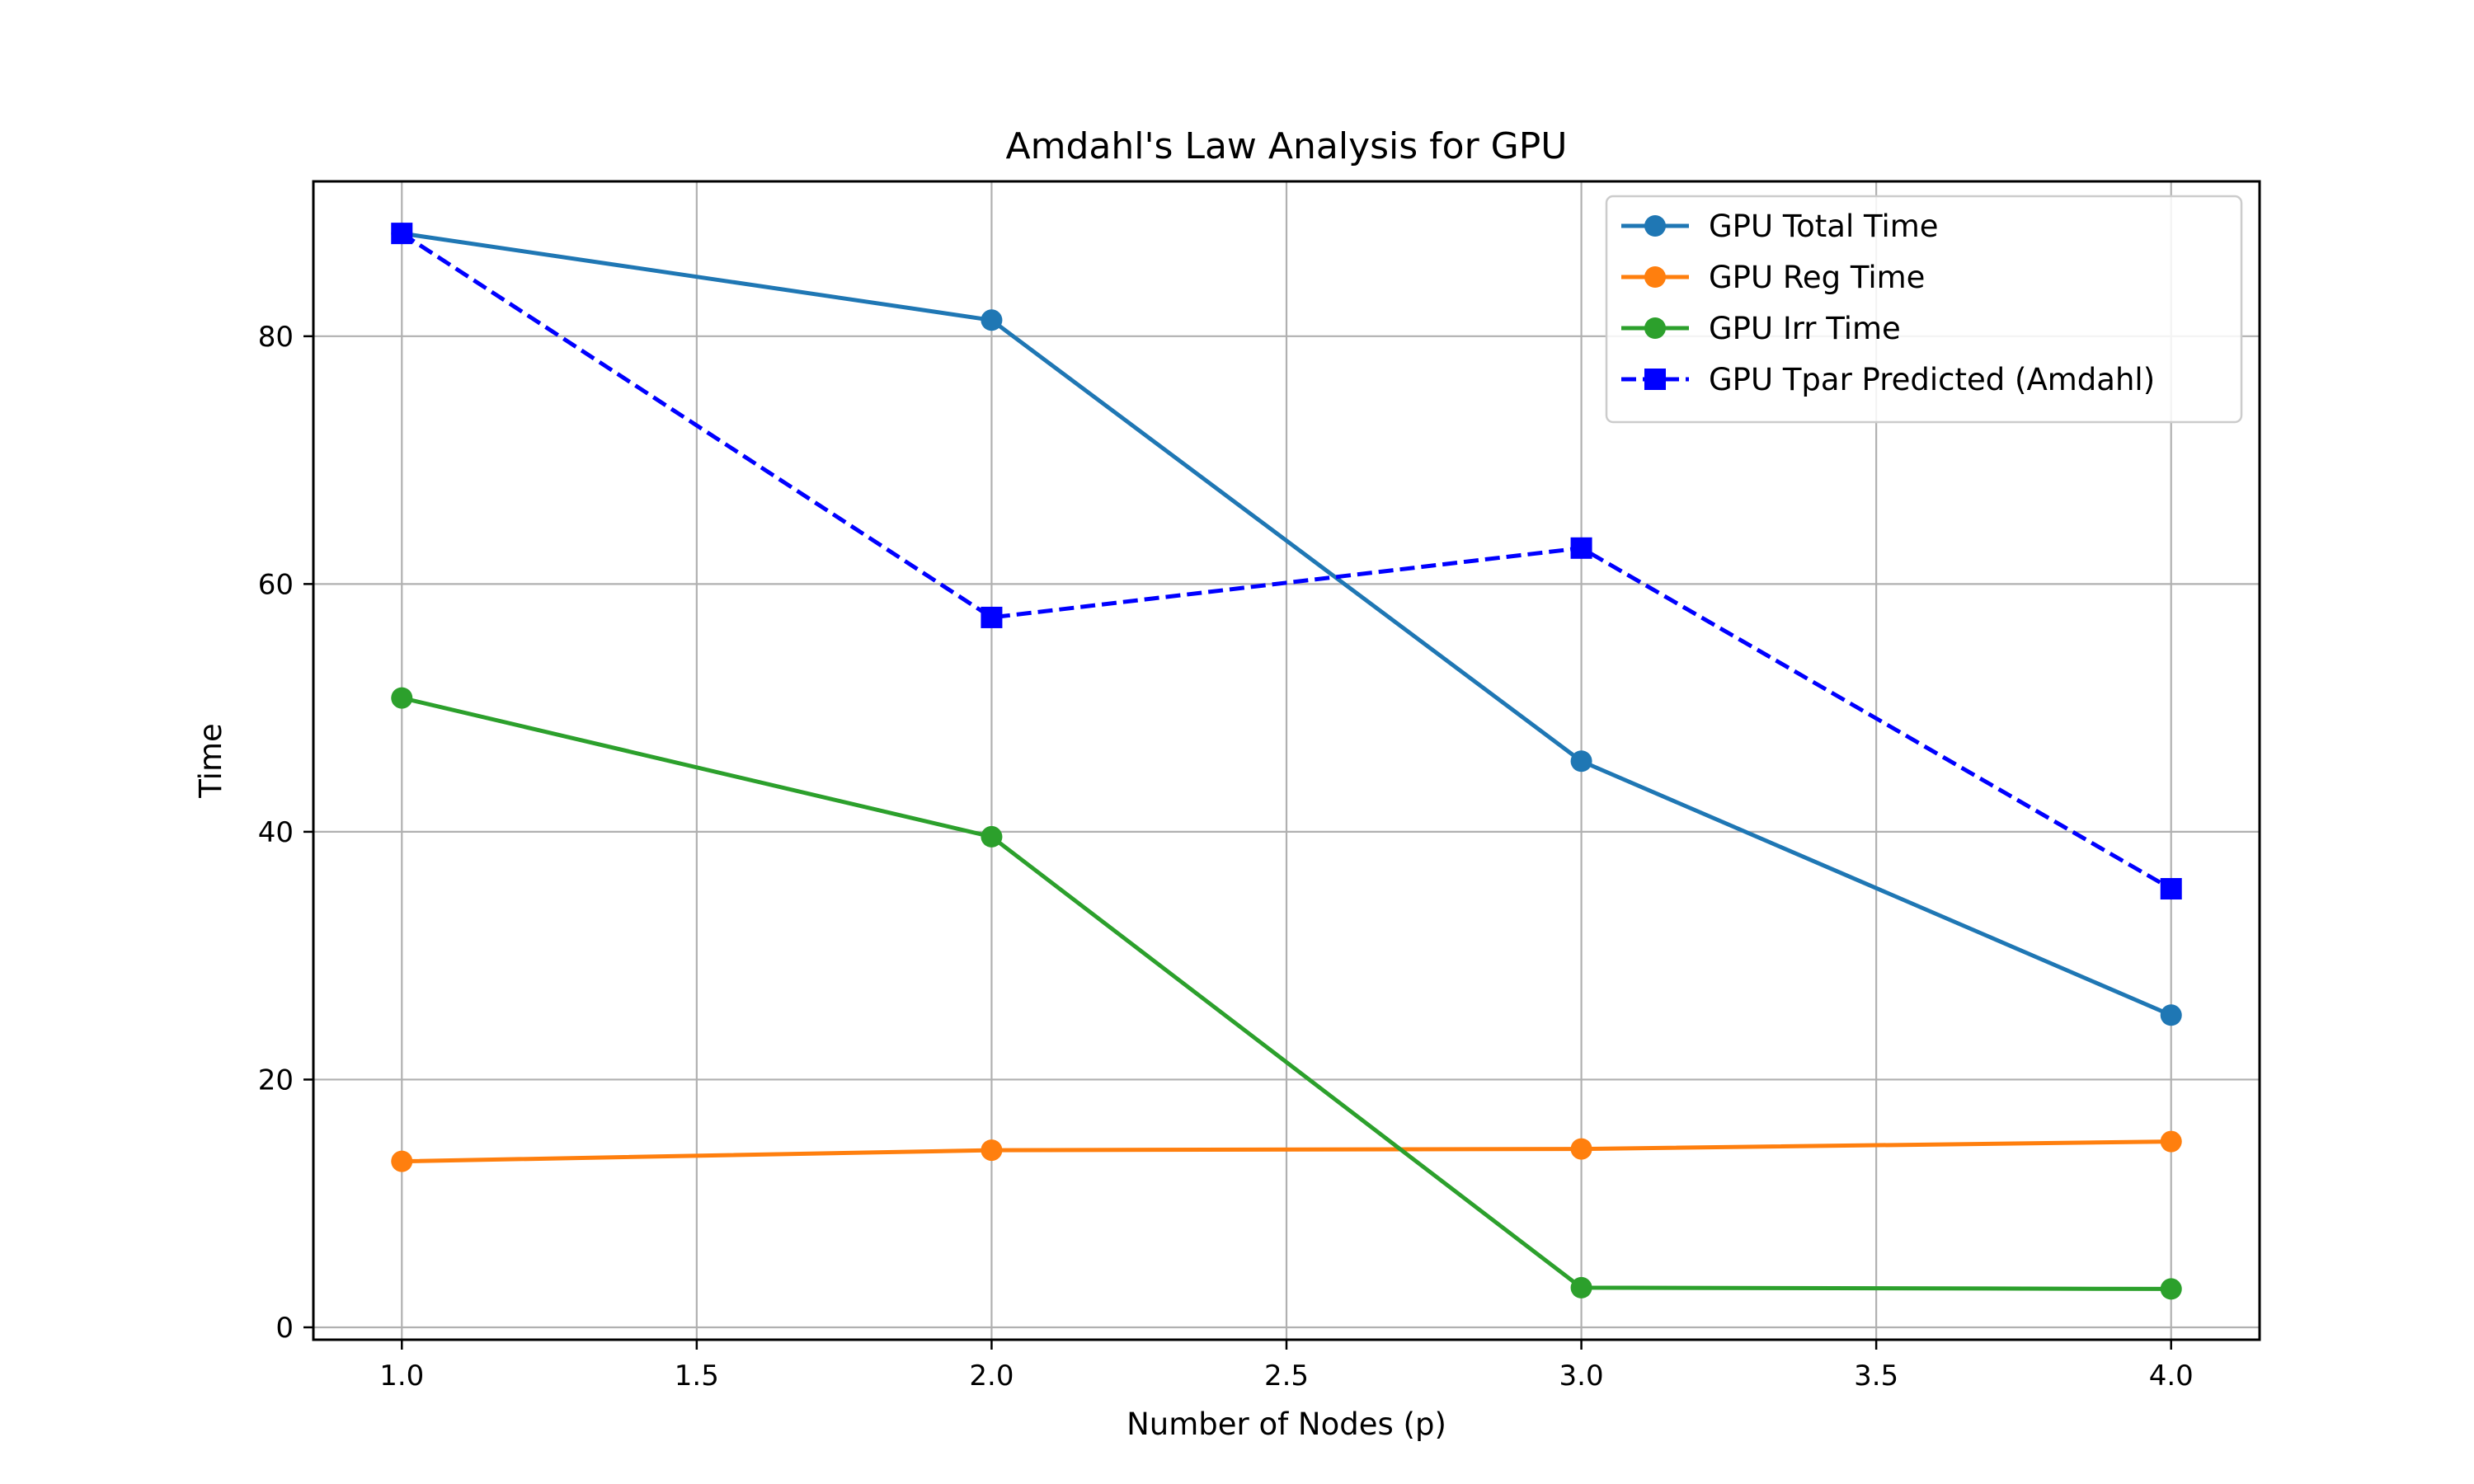 This screenshot has height=1484, width=2474. What do you see at coordinates (284, 1328) in the screenshot?
I see `y-tick-label: 0` at bounding box center [284, 1328].